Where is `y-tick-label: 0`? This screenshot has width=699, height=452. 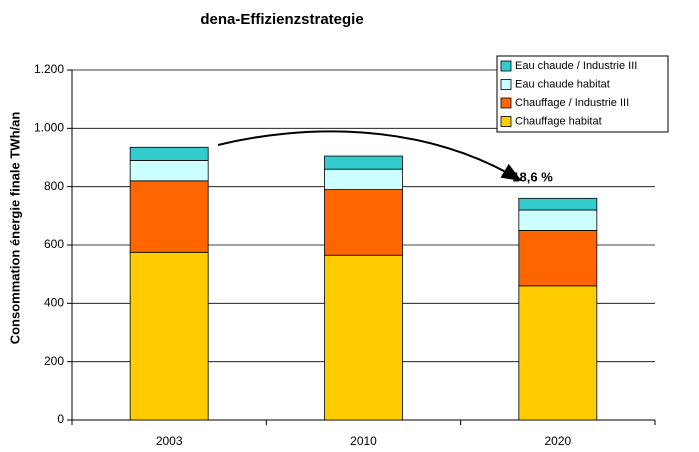
y-tick-label: 0 is located at coordinates (60, 419).